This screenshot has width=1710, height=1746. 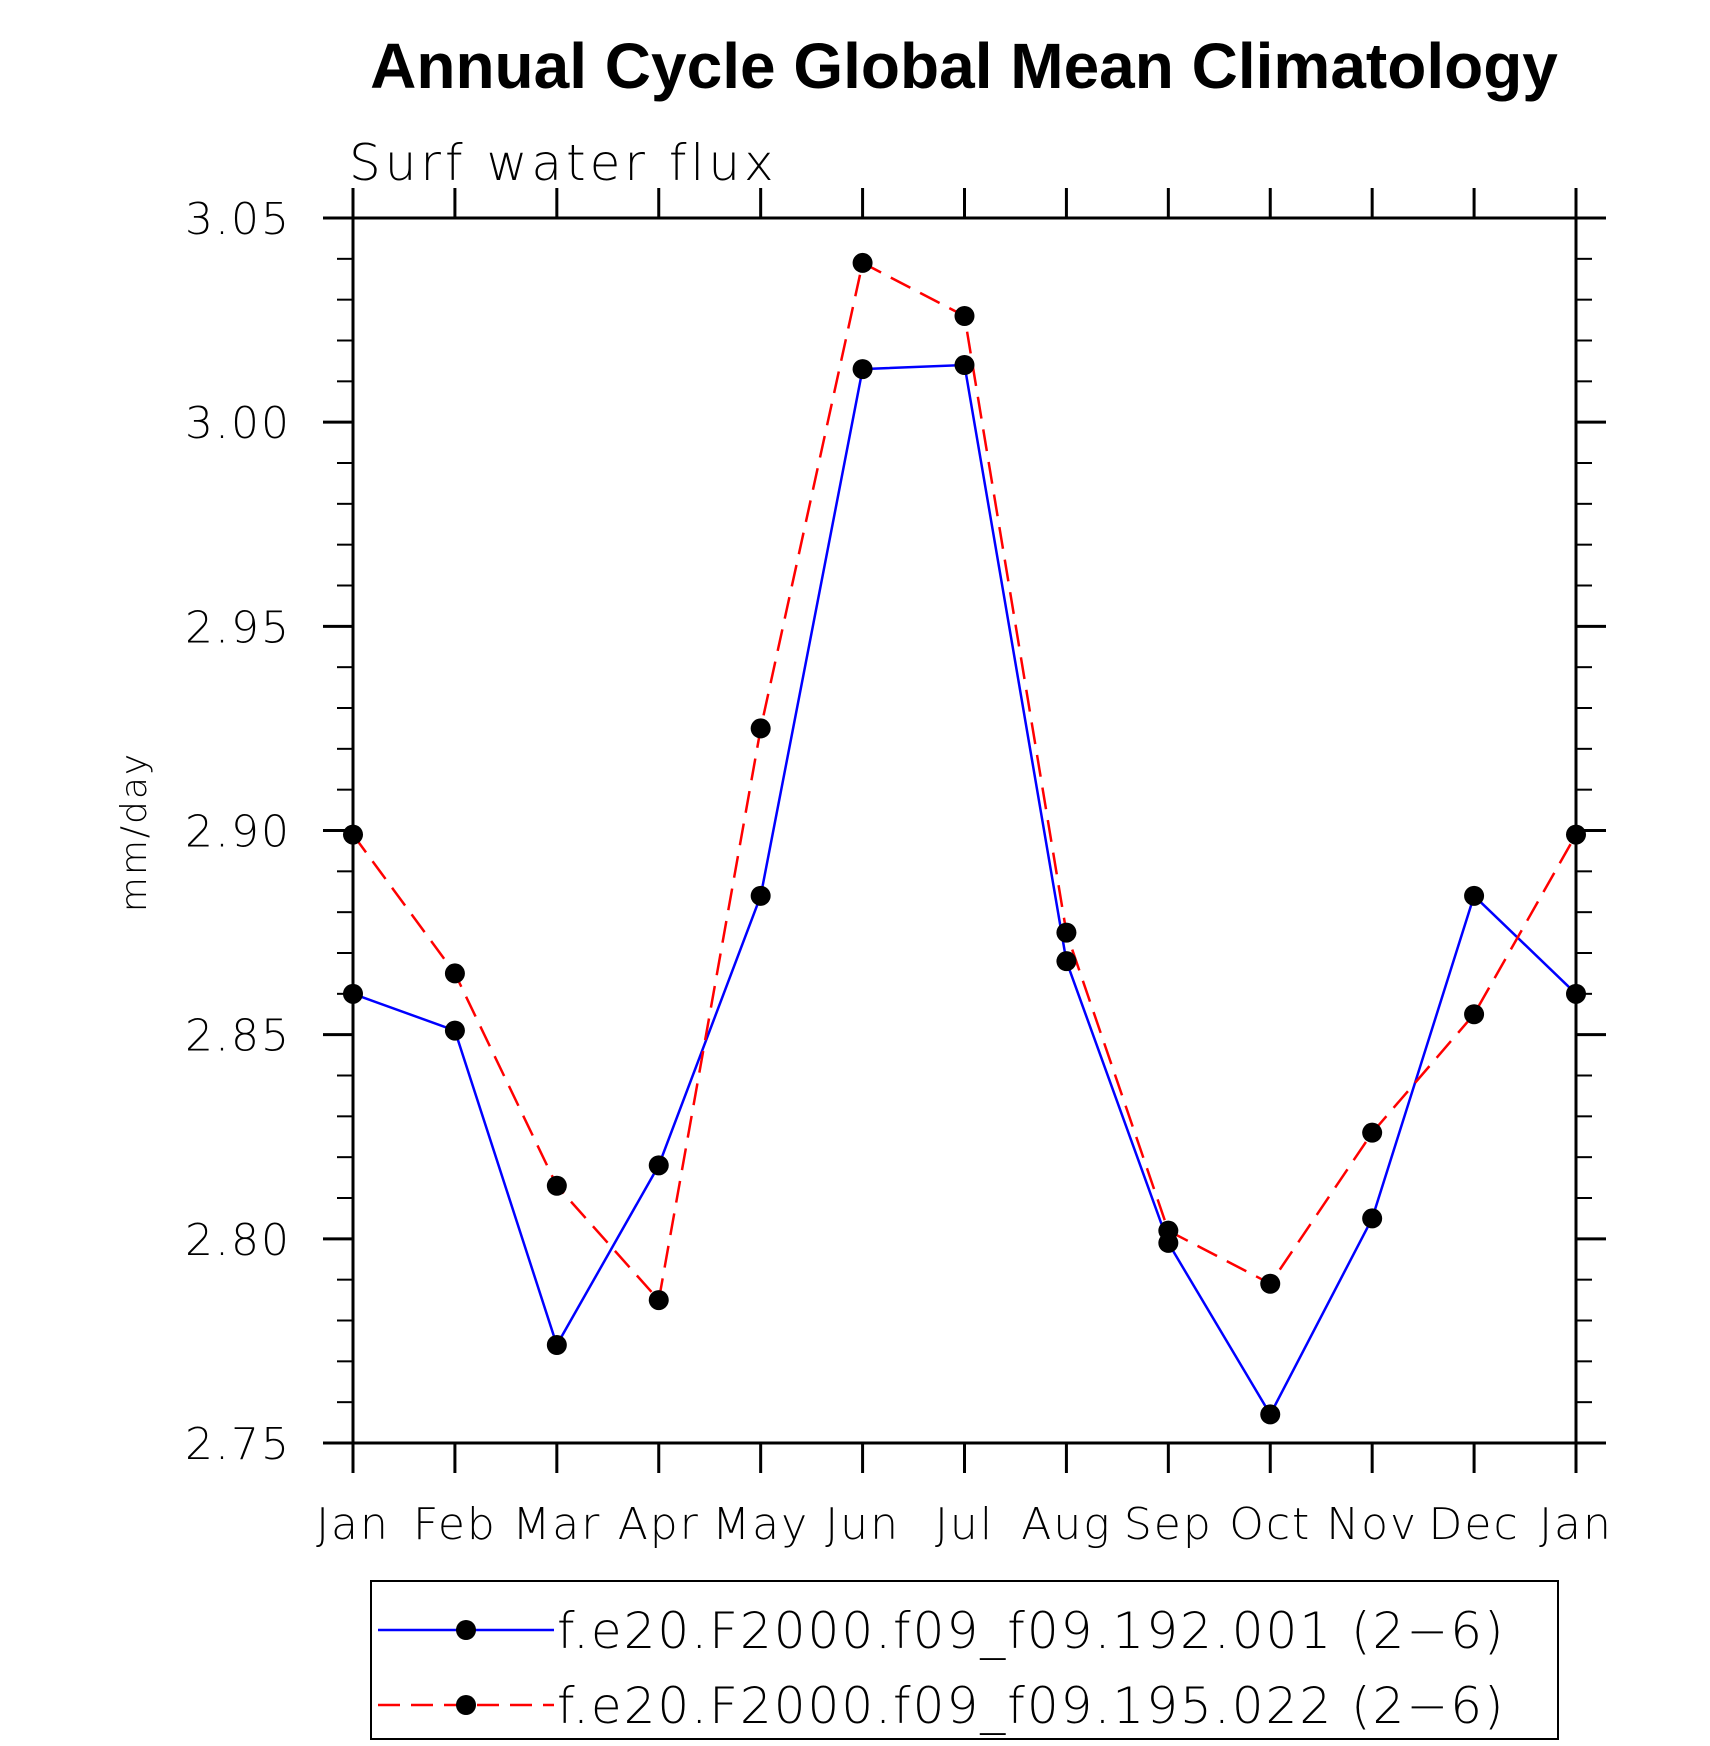 I want to click on x-tick-label: Nov, so click(x=1372, y=1524).